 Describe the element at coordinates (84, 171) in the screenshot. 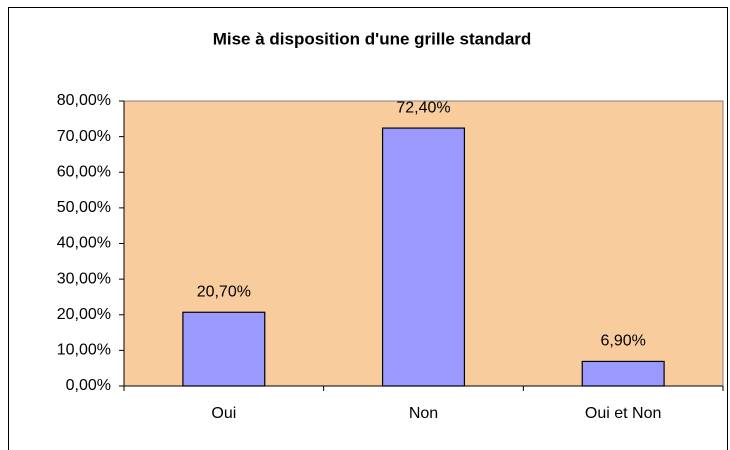

I see `y-tick-label: 60,00%` at that location.